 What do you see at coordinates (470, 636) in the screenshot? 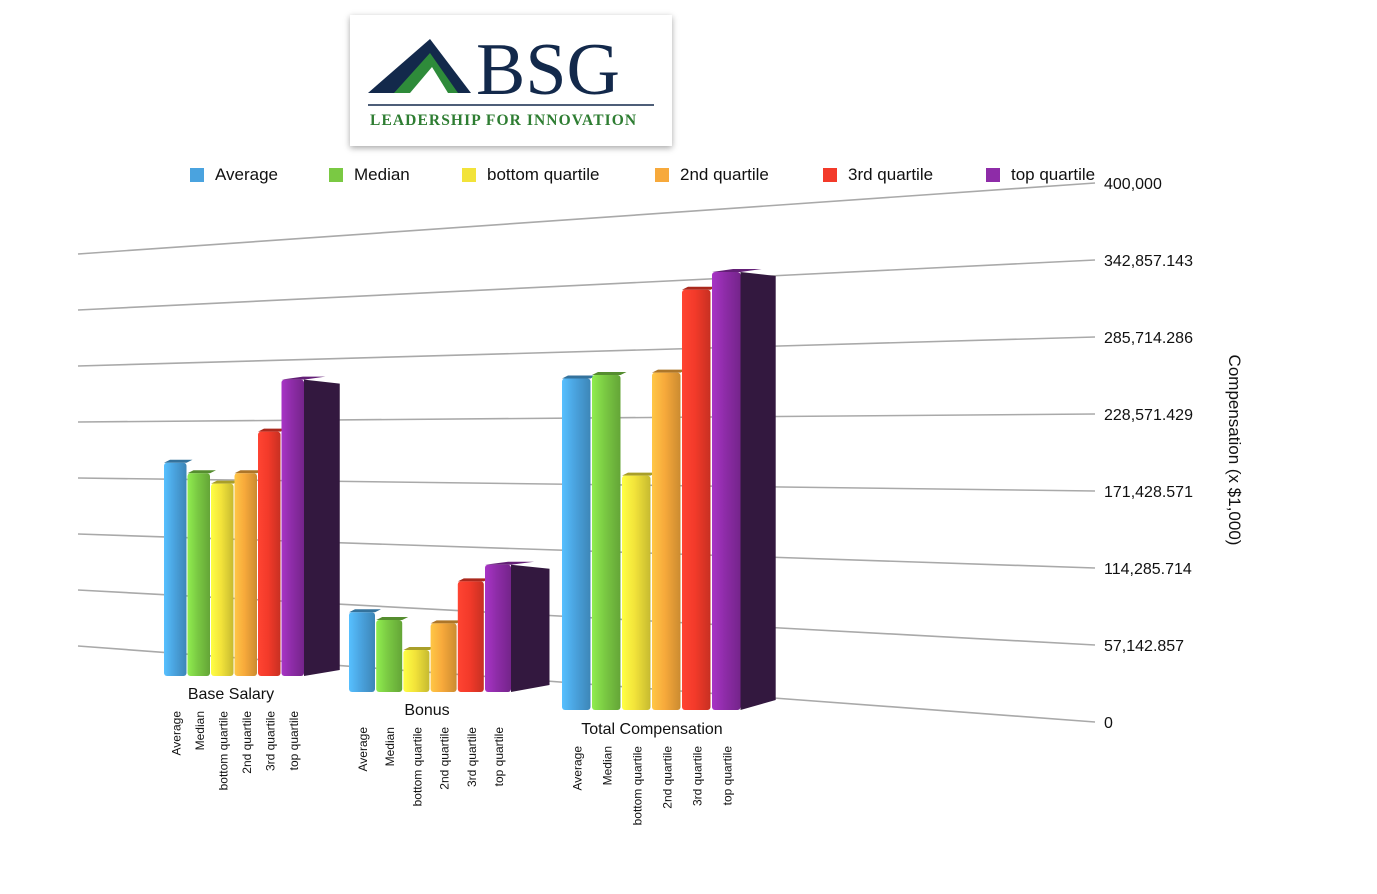
I see `bar-bonus-3rd-quartile` at bounding box center [470, 636].